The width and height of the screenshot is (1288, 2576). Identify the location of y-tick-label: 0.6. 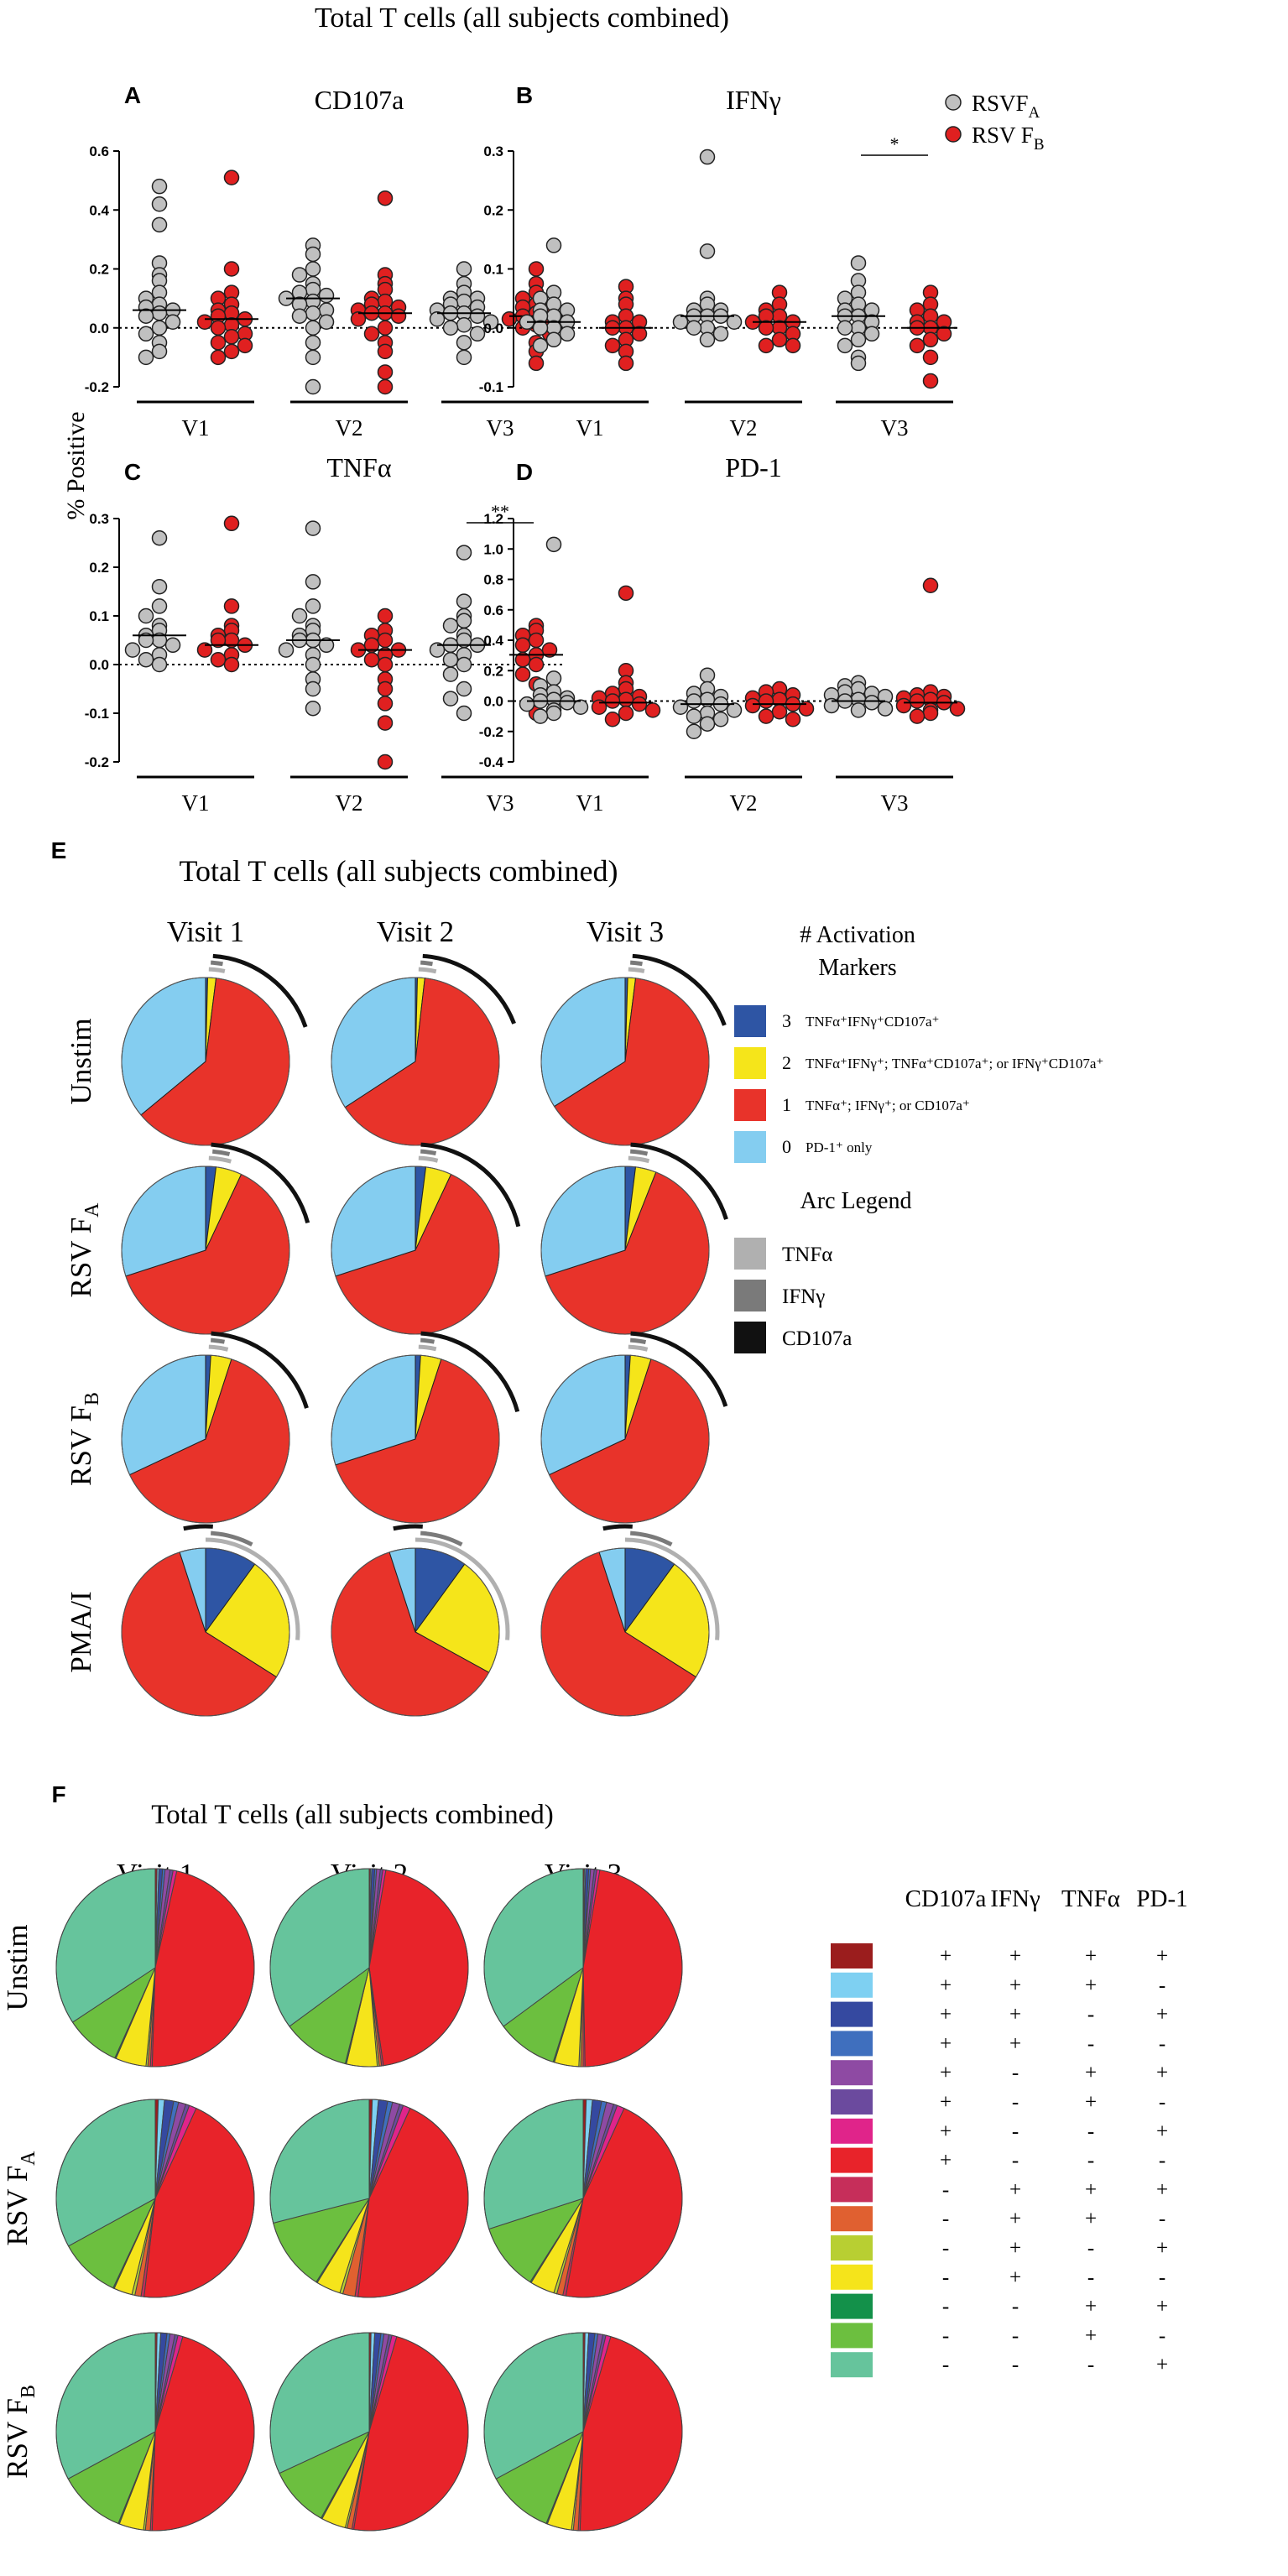
(493, 610).